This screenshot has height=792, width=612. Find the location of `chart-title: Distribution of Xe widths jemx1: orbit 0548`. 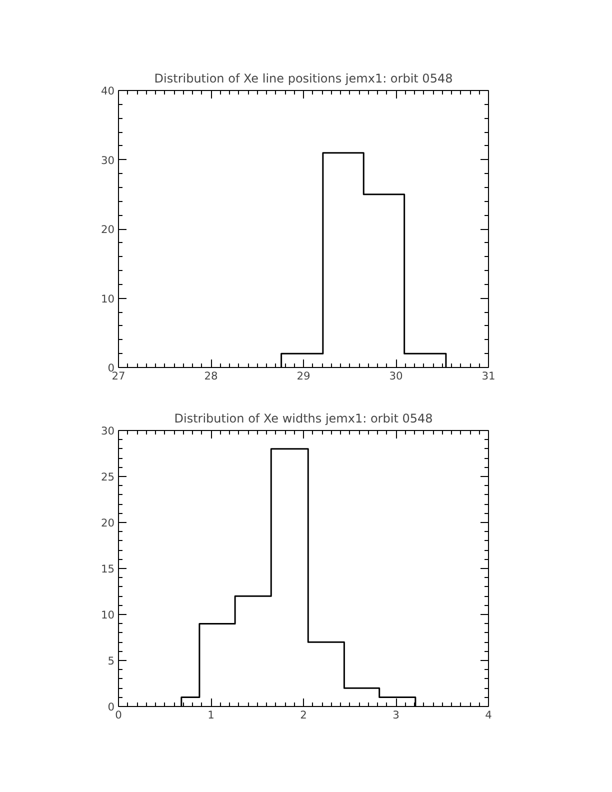

chart-title: Distribution of Xe widths jemx1: orbit 0548 is located at coordinates (303, 419).